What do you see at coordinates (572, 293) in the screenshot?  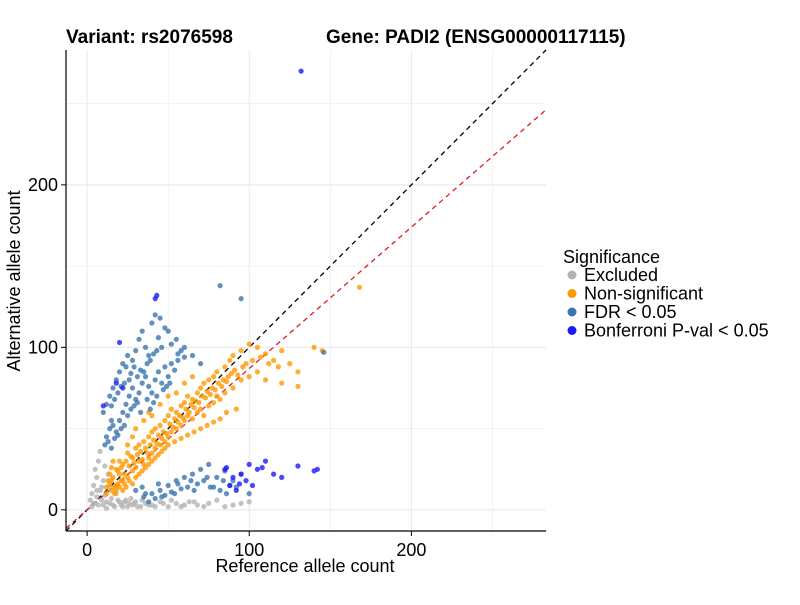 I see `legend-key-non-significant` at bounding box center [572, 293].